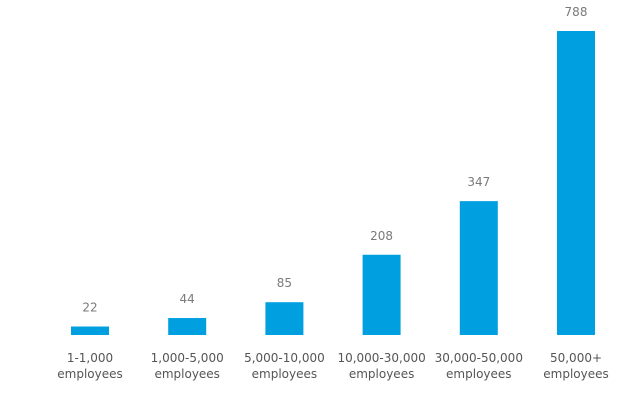 The image size is (640, 410). Describe the element at coordinates (478, 374) in the screenshot. I see `x-tick-label-5-line-2: employees` at that location.